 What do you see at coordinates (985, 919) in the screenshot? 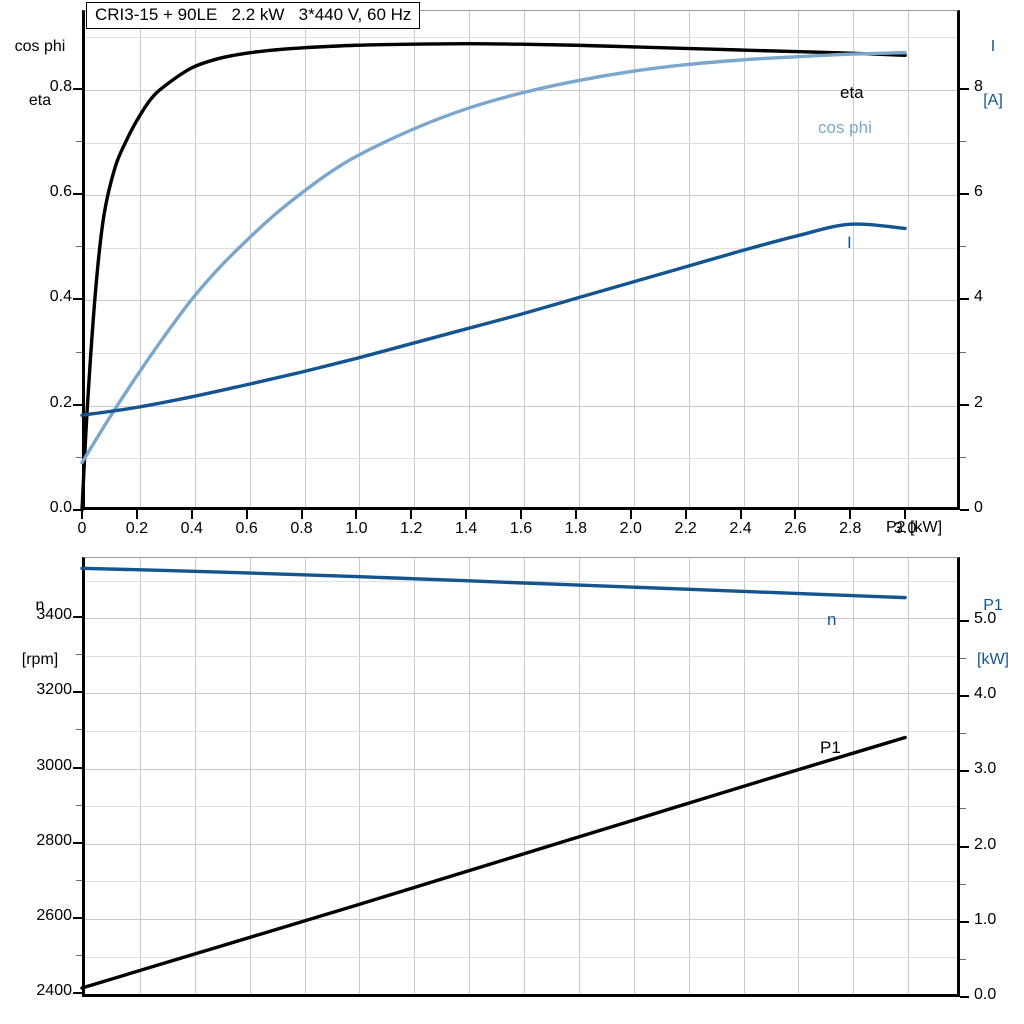
I see `axis-tick-label-right: 1.0` at bounding box center [985, 919].